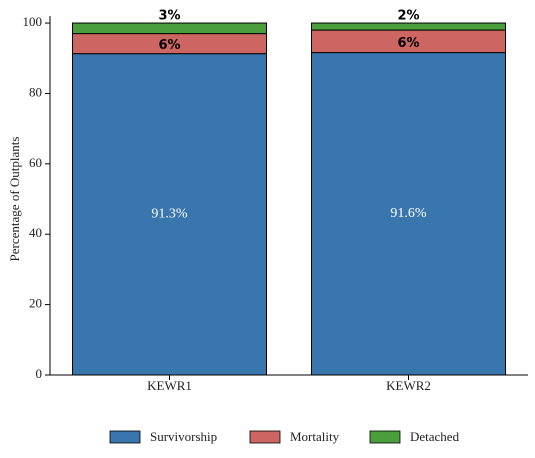  What do you see at coordinates (435, 436) in the screenshot?
I see `legend-label: Detached` at bounding box center [435, 436].